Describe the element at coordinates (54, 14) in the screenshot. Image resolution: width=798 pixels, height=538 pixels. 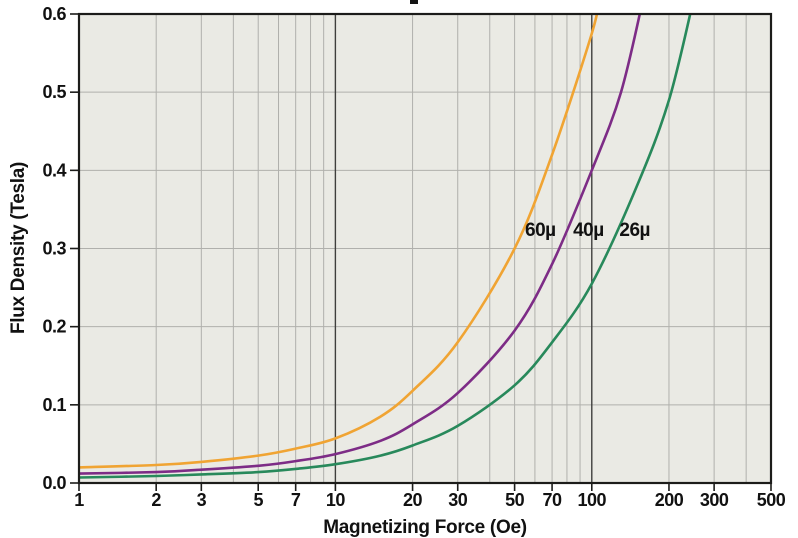
I see `y-tick-label-0.6: 0.6` at that location.